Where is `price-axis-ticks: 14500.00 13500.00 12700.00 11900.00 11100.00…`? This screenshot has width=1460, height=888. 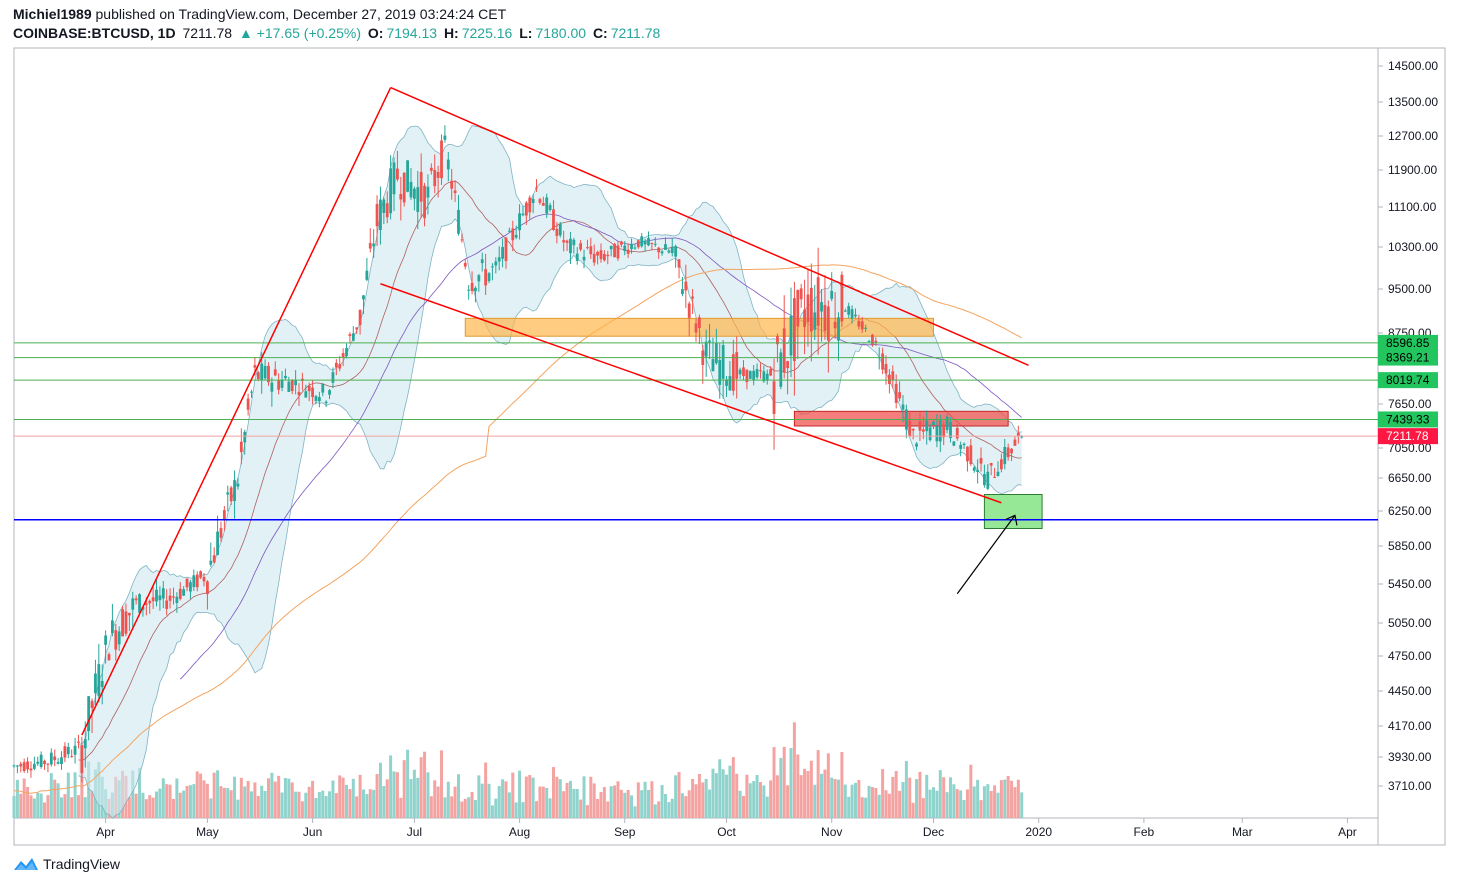
price-axis-ticks: 14500.00 13500.00 12700.00 11900.00 11100.00… is located at coordinates (1408, 426).